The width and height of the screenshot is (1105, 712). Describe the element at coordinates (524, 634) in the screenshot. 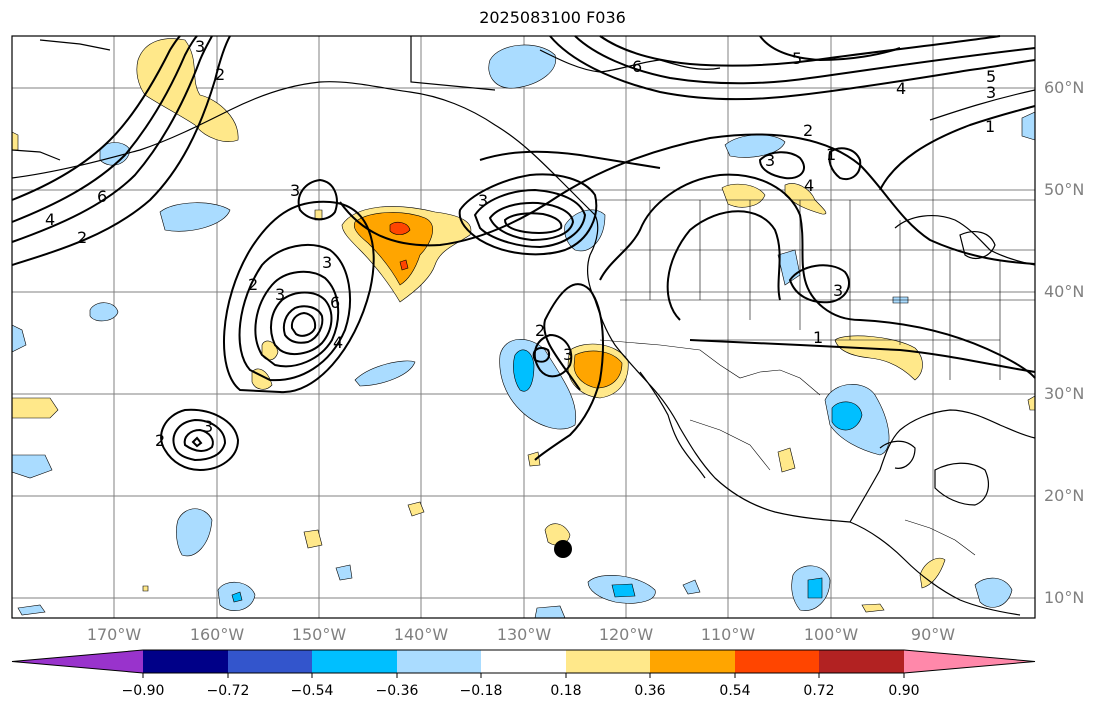

I see `lon-label-130w: 130°W` at that location.